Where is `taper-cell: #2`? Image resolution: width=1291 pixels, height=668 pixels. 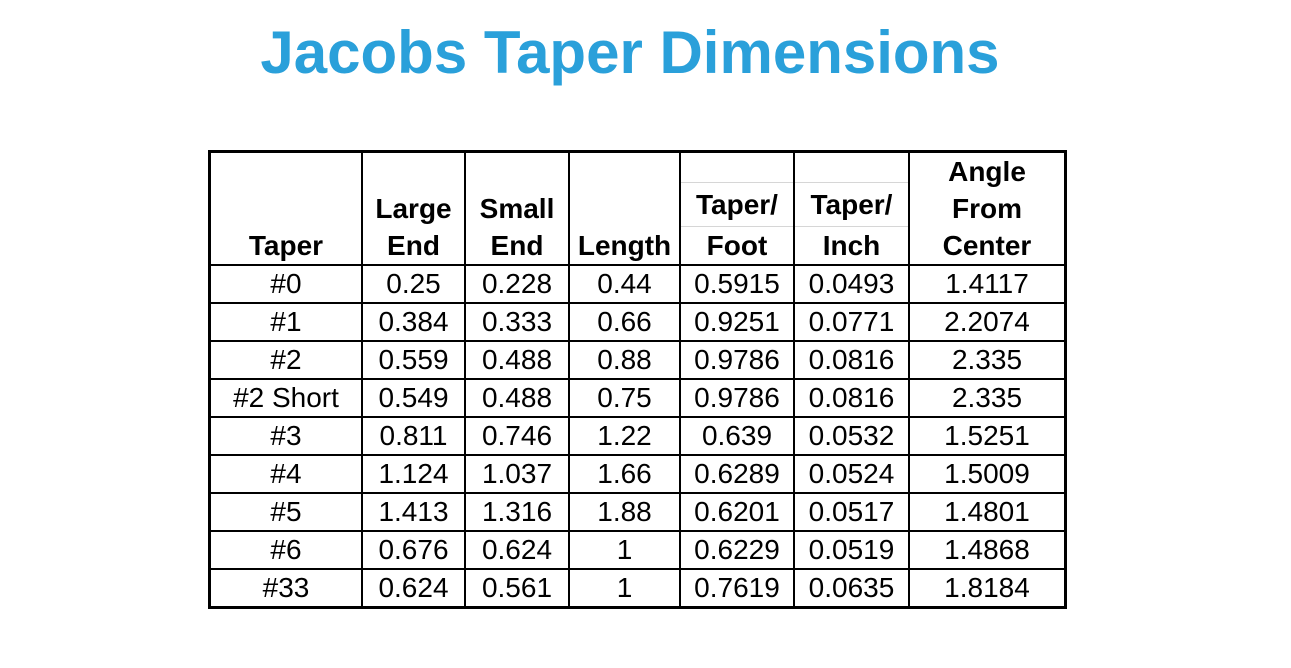
taper-cell: #2 is located at coordinates (285, 360).